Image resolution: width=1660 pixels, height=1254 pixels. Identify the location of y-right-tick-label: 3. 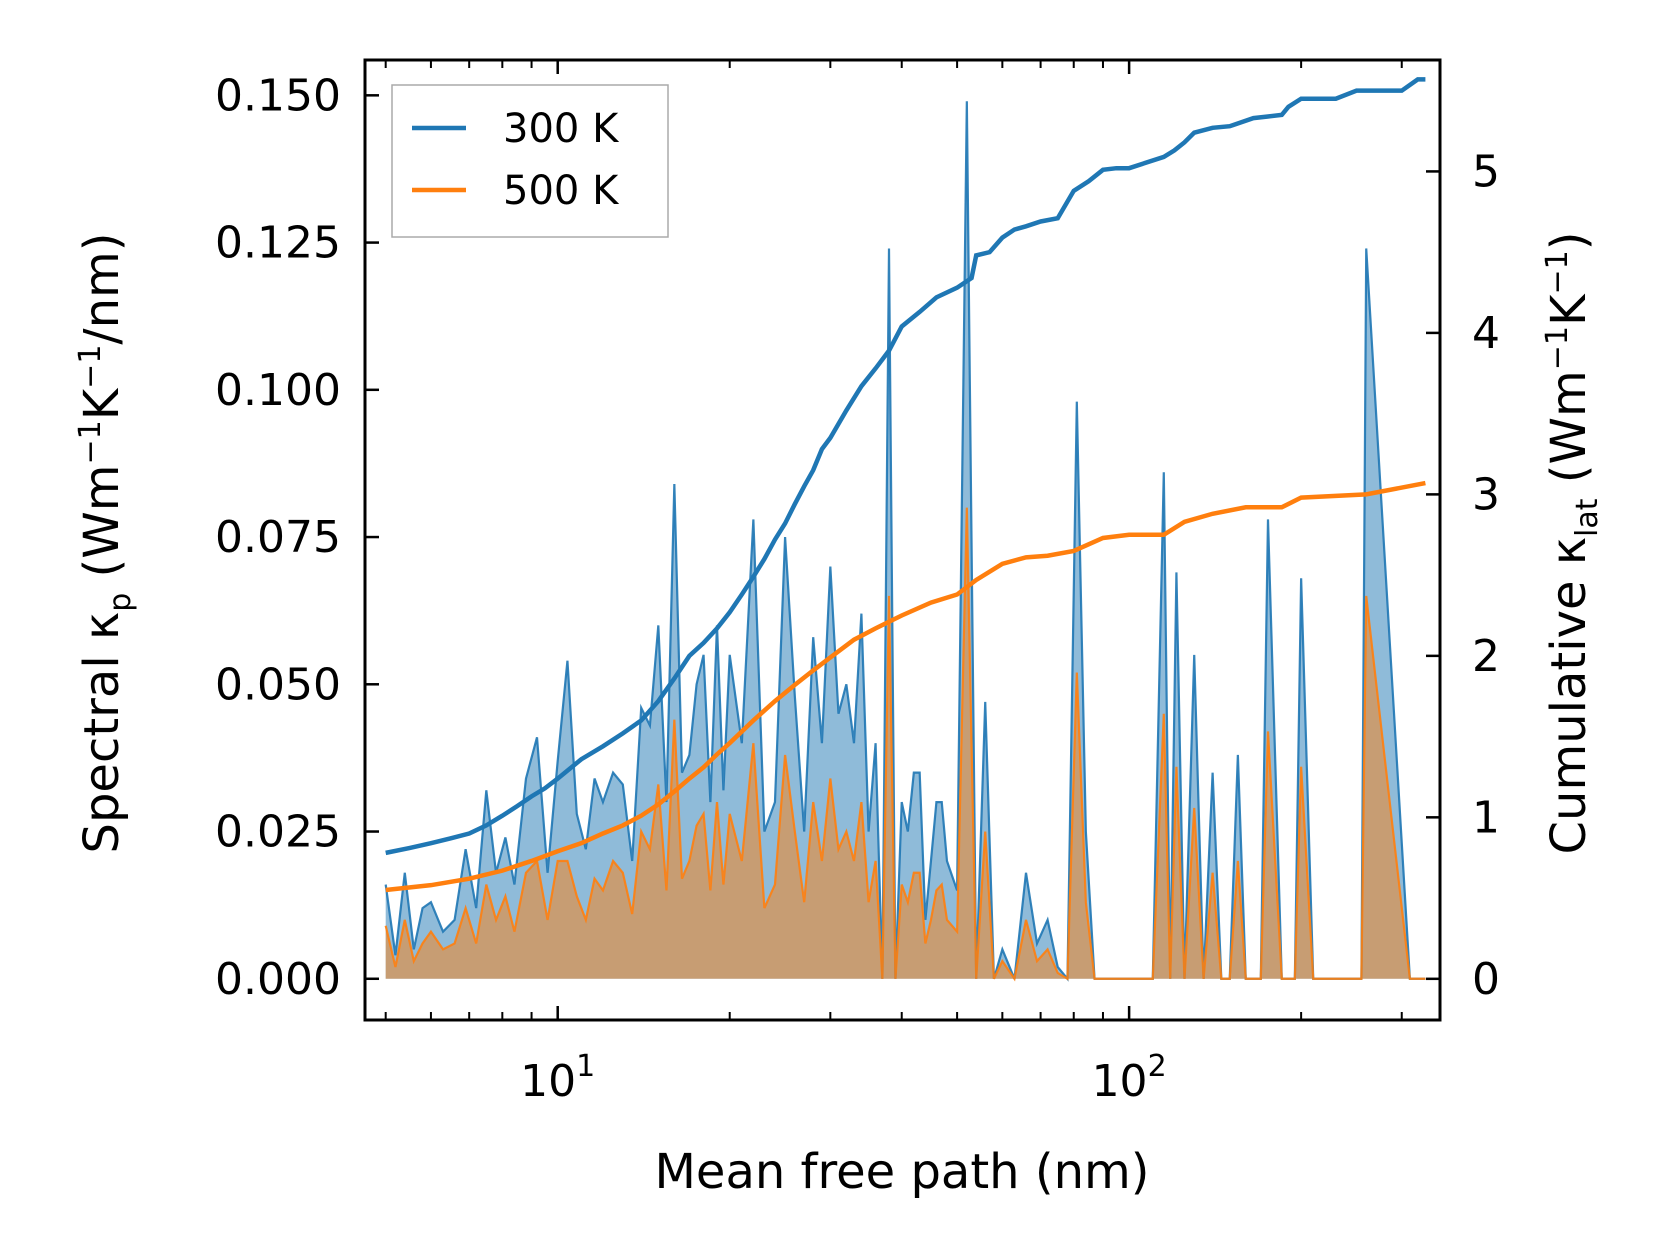
(1486, 494).